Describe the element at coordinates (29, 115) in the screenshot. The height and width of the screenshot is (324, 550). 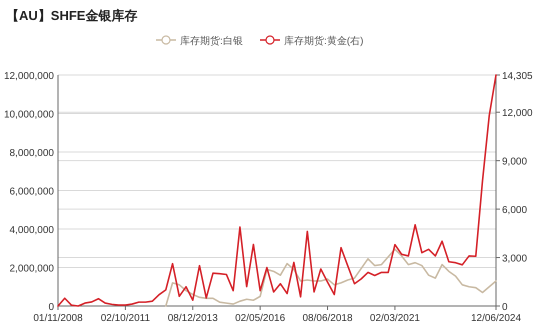
I see `y-tick-label: 10,000,000` at that location.